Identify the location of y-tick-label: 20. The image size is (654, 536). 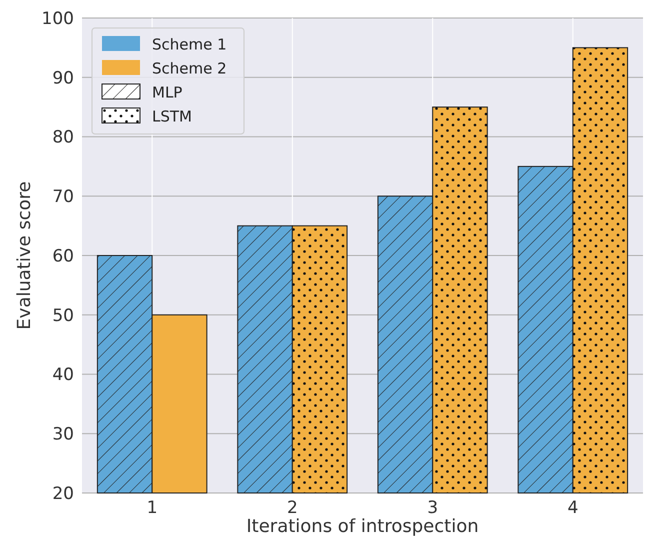
(63, 494).